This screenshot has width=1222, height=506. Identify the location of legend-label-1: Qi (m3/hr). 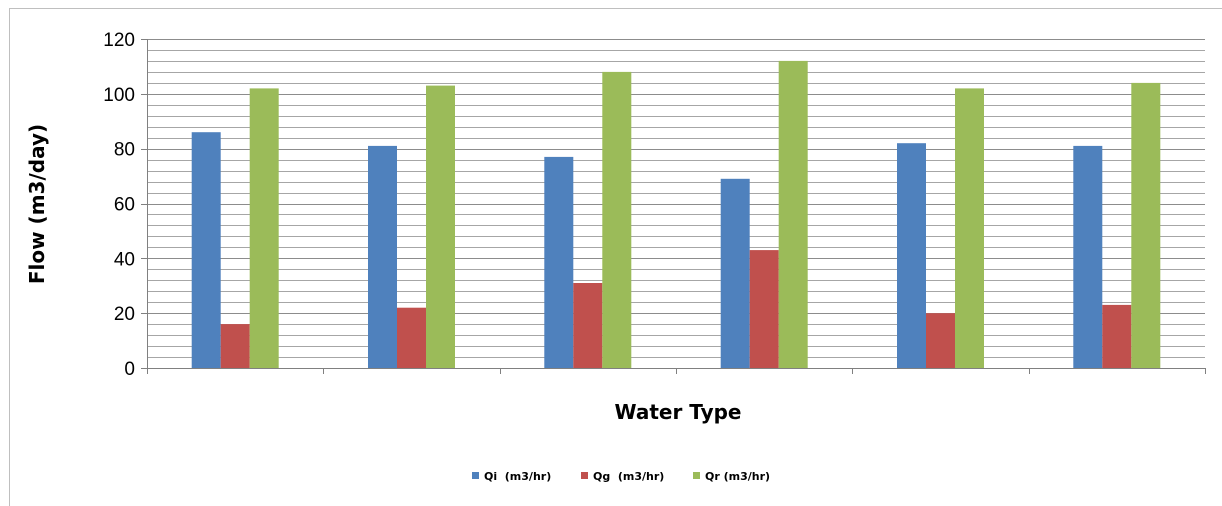
(517, 476).